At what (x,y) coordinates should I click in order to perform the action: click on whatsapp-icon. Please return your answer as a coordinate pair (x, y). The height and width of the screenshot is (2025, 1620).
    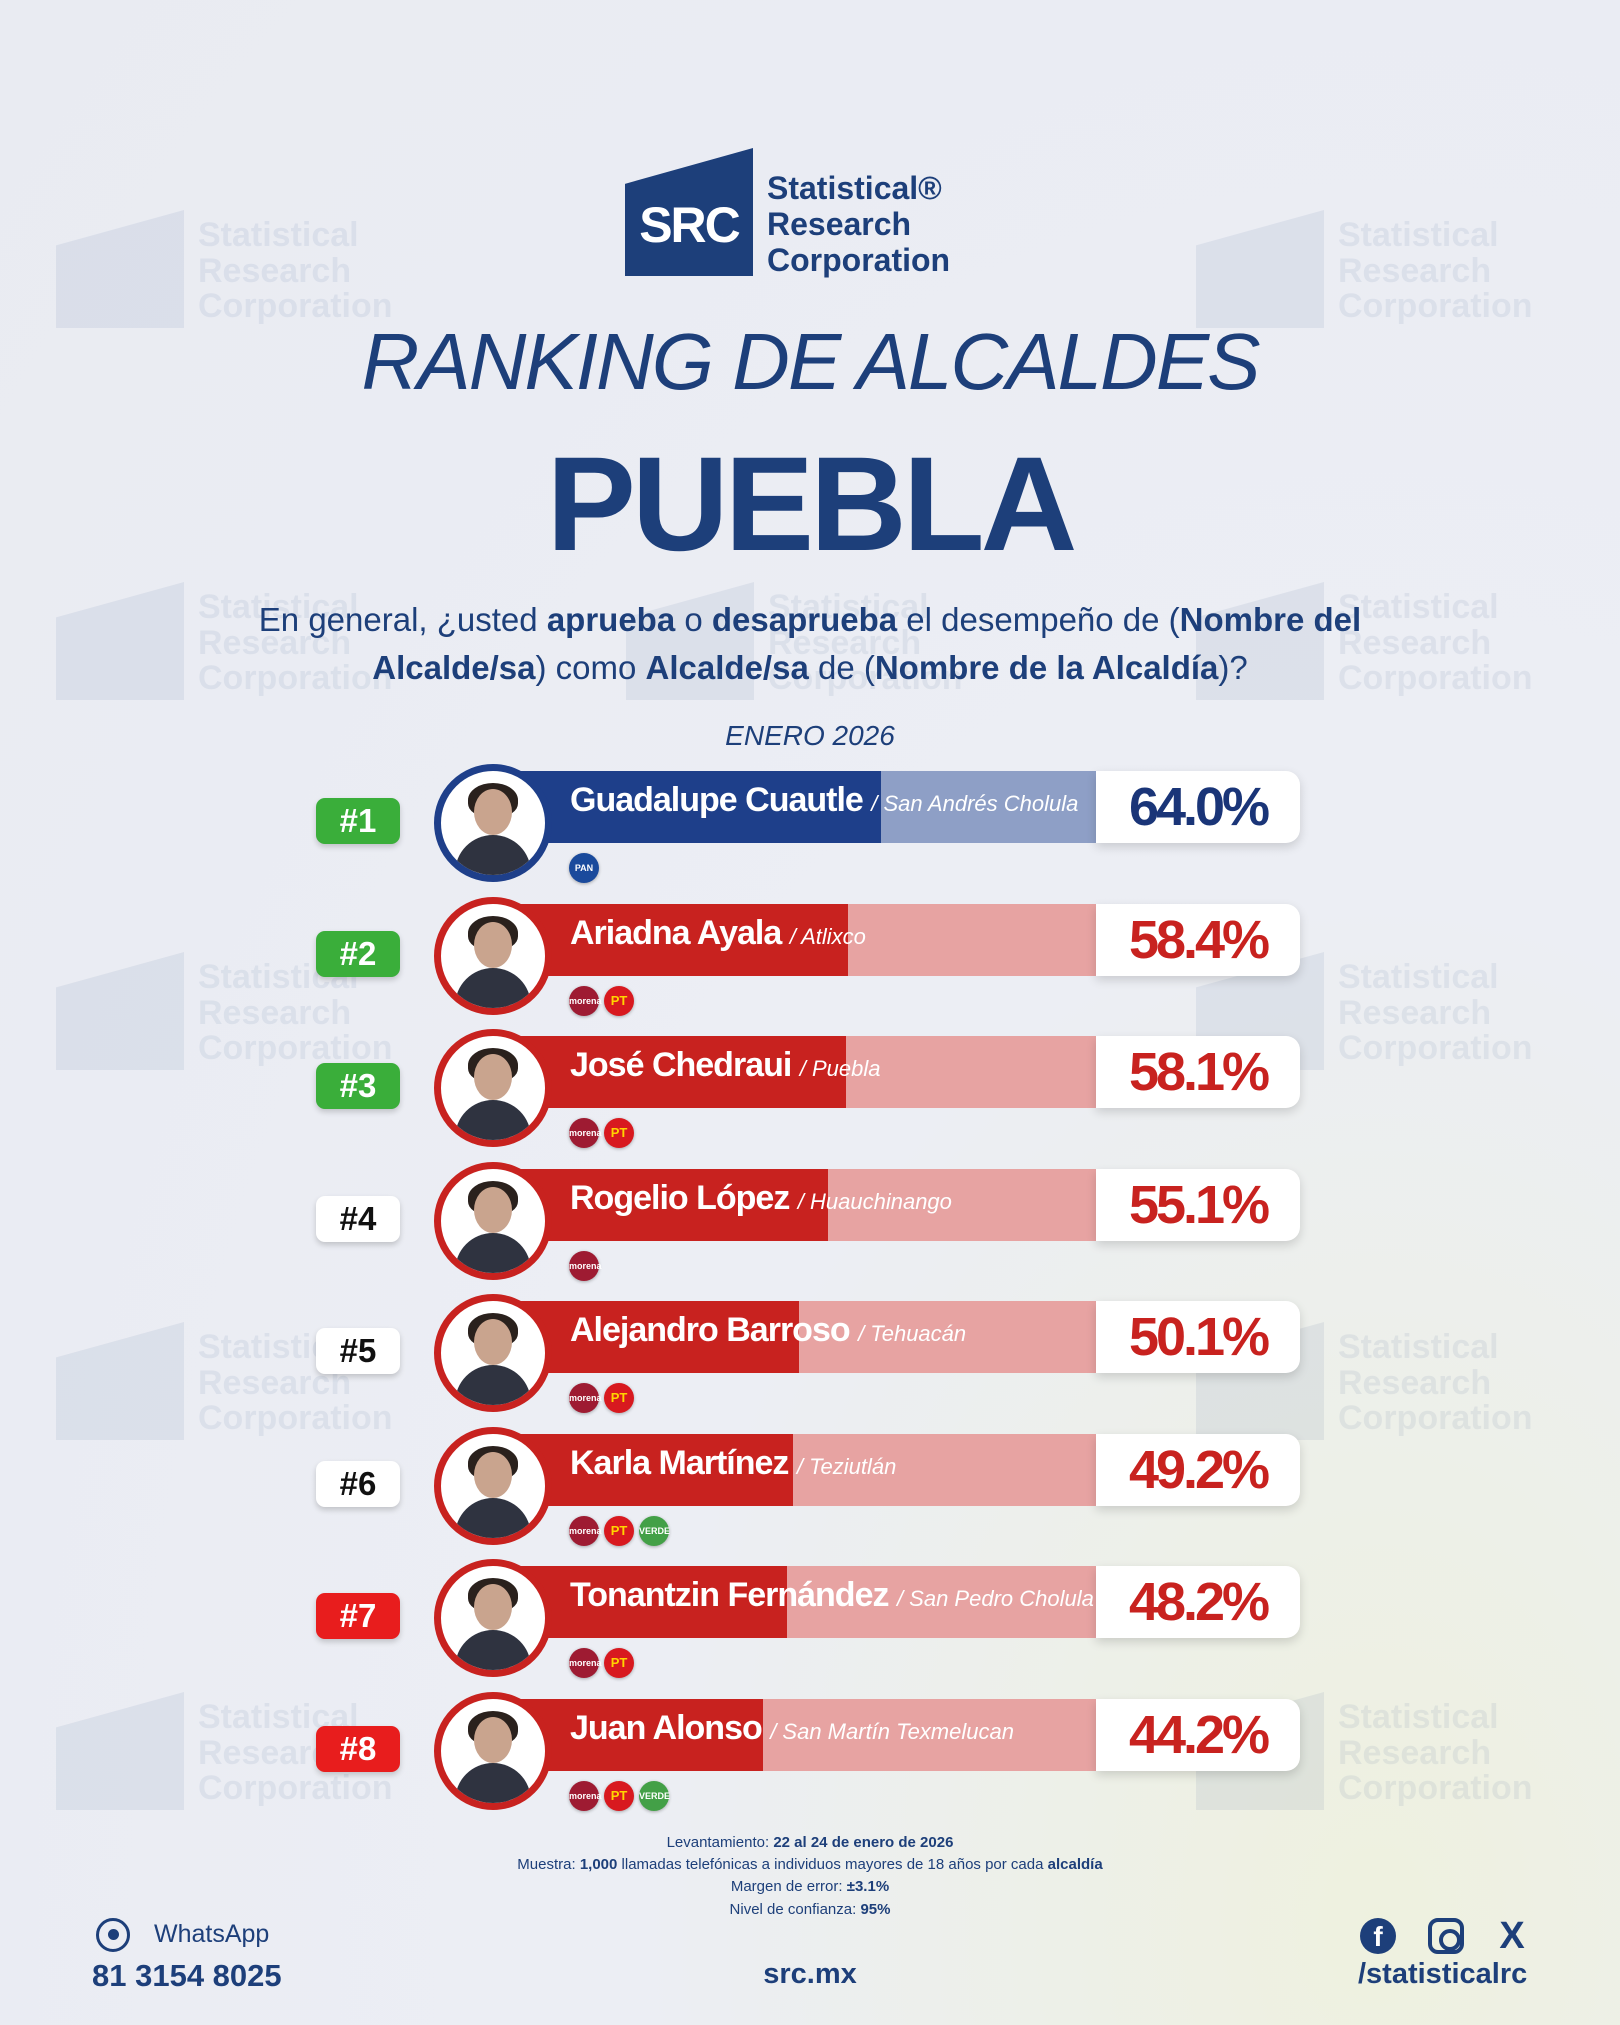
    Looking at the image, I should click on (113, 1935).